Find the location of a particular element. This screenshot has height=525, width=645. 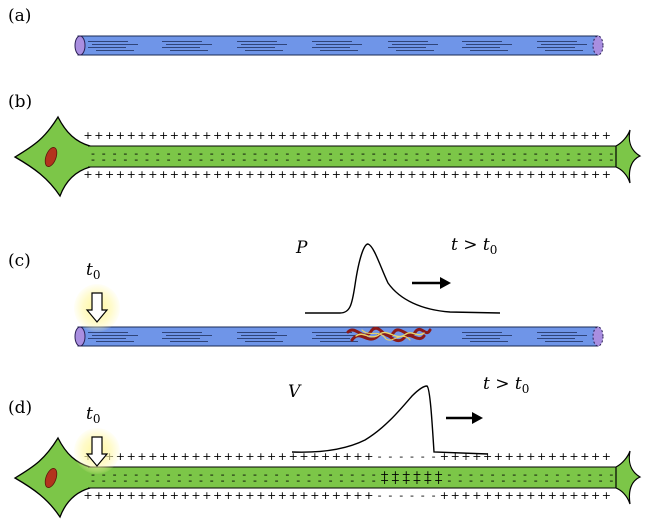

axon-b is located at coordinates (353, 156).